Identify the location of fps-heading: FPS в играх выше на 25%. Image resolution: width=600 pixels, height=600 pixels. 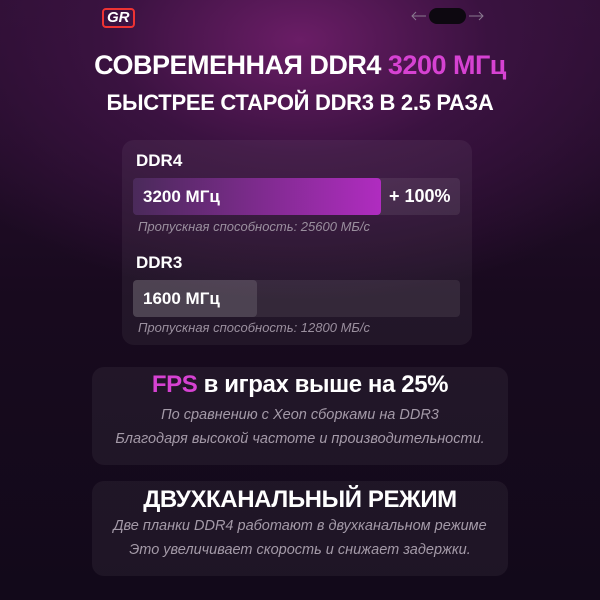
(300, 385).